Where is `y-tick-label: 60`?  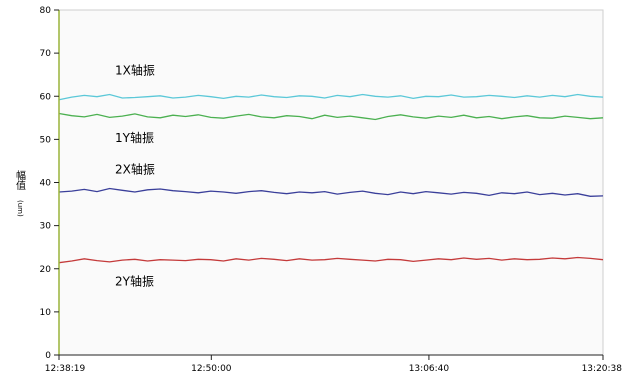
y-tick-label: 60 is located at coordinates (46, 97).